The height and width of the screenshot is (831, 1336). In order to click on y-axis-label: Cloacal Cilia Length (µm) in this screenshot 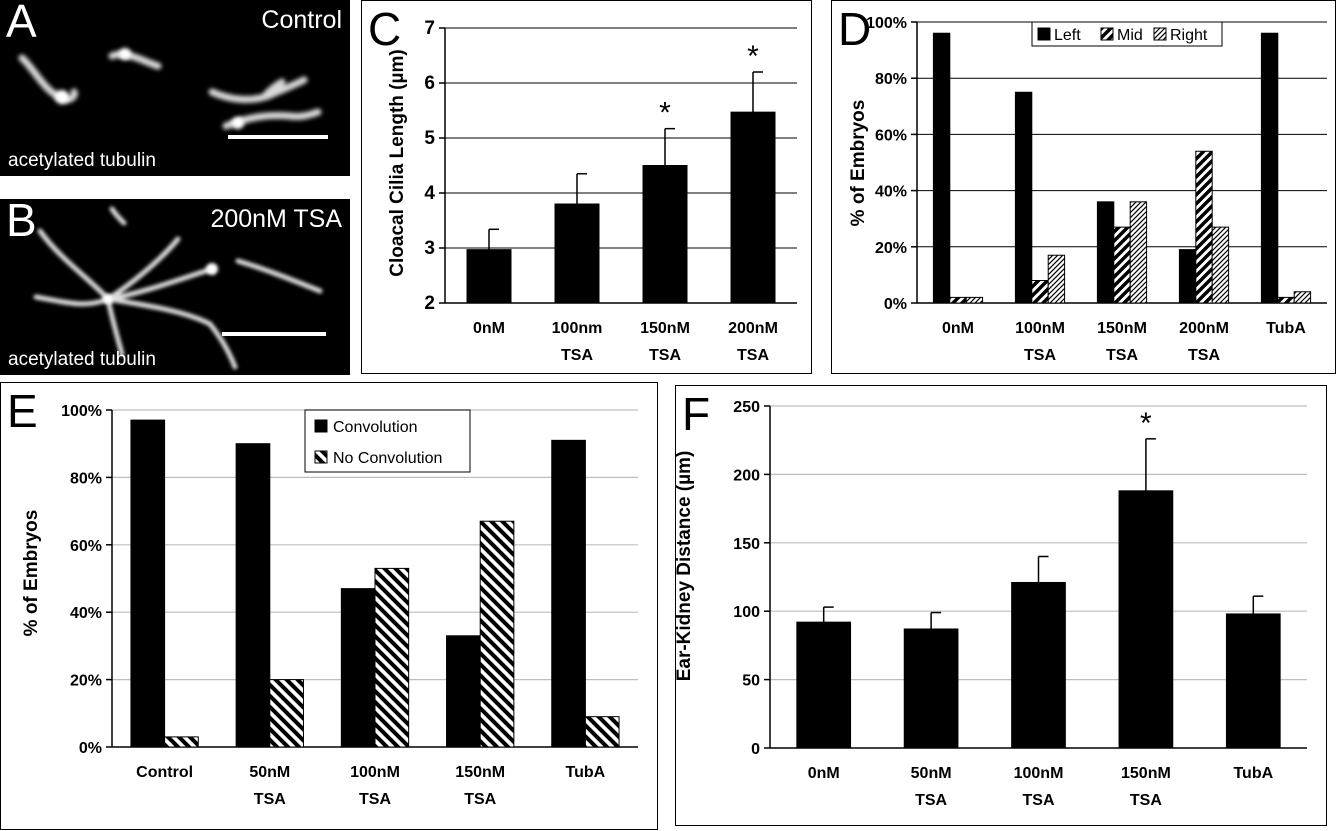, I will do `click(397, 162)`.